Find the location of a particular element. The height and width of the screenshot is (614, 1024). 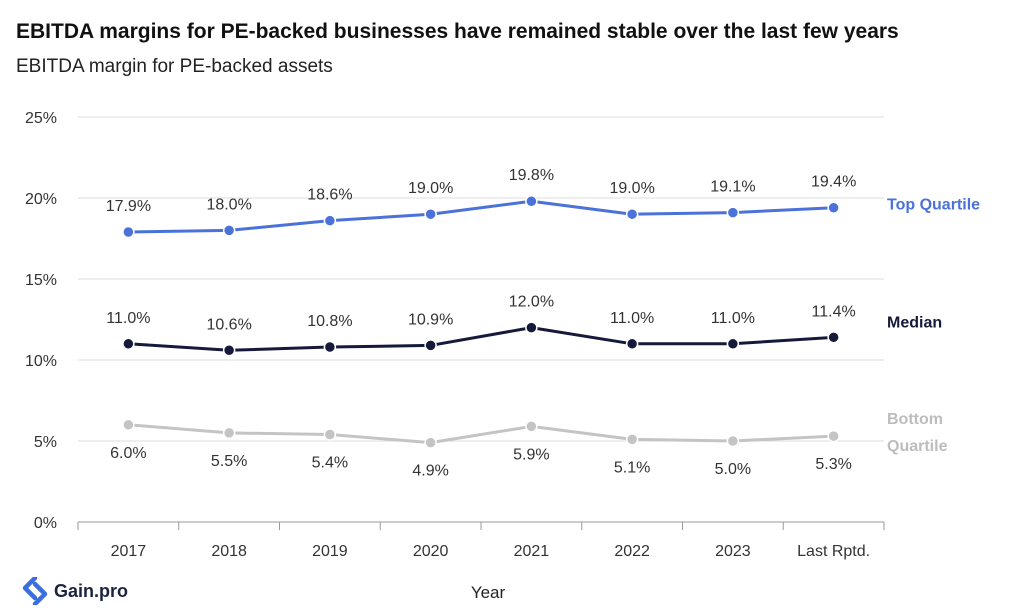

x-tick-label: 2019 is located at coordinates (330, 551).